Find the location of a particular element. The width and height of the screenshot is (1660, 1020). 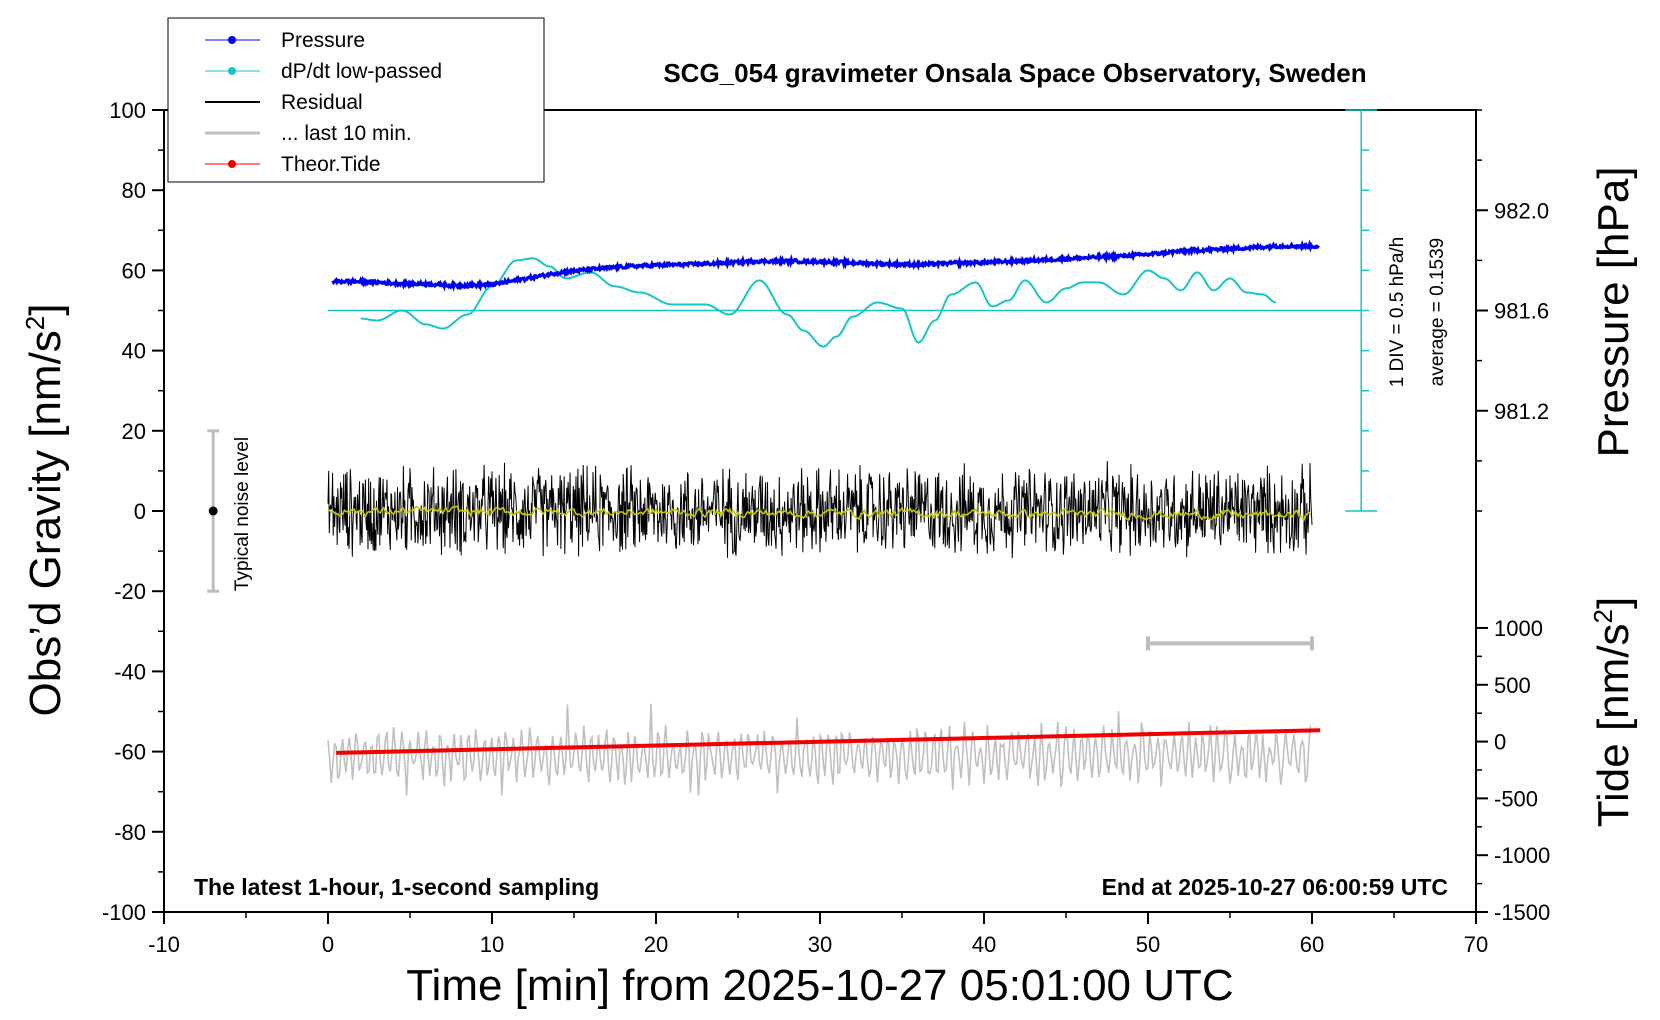

noise-level-label: Typical noise level is located at coordinates (242, 514).